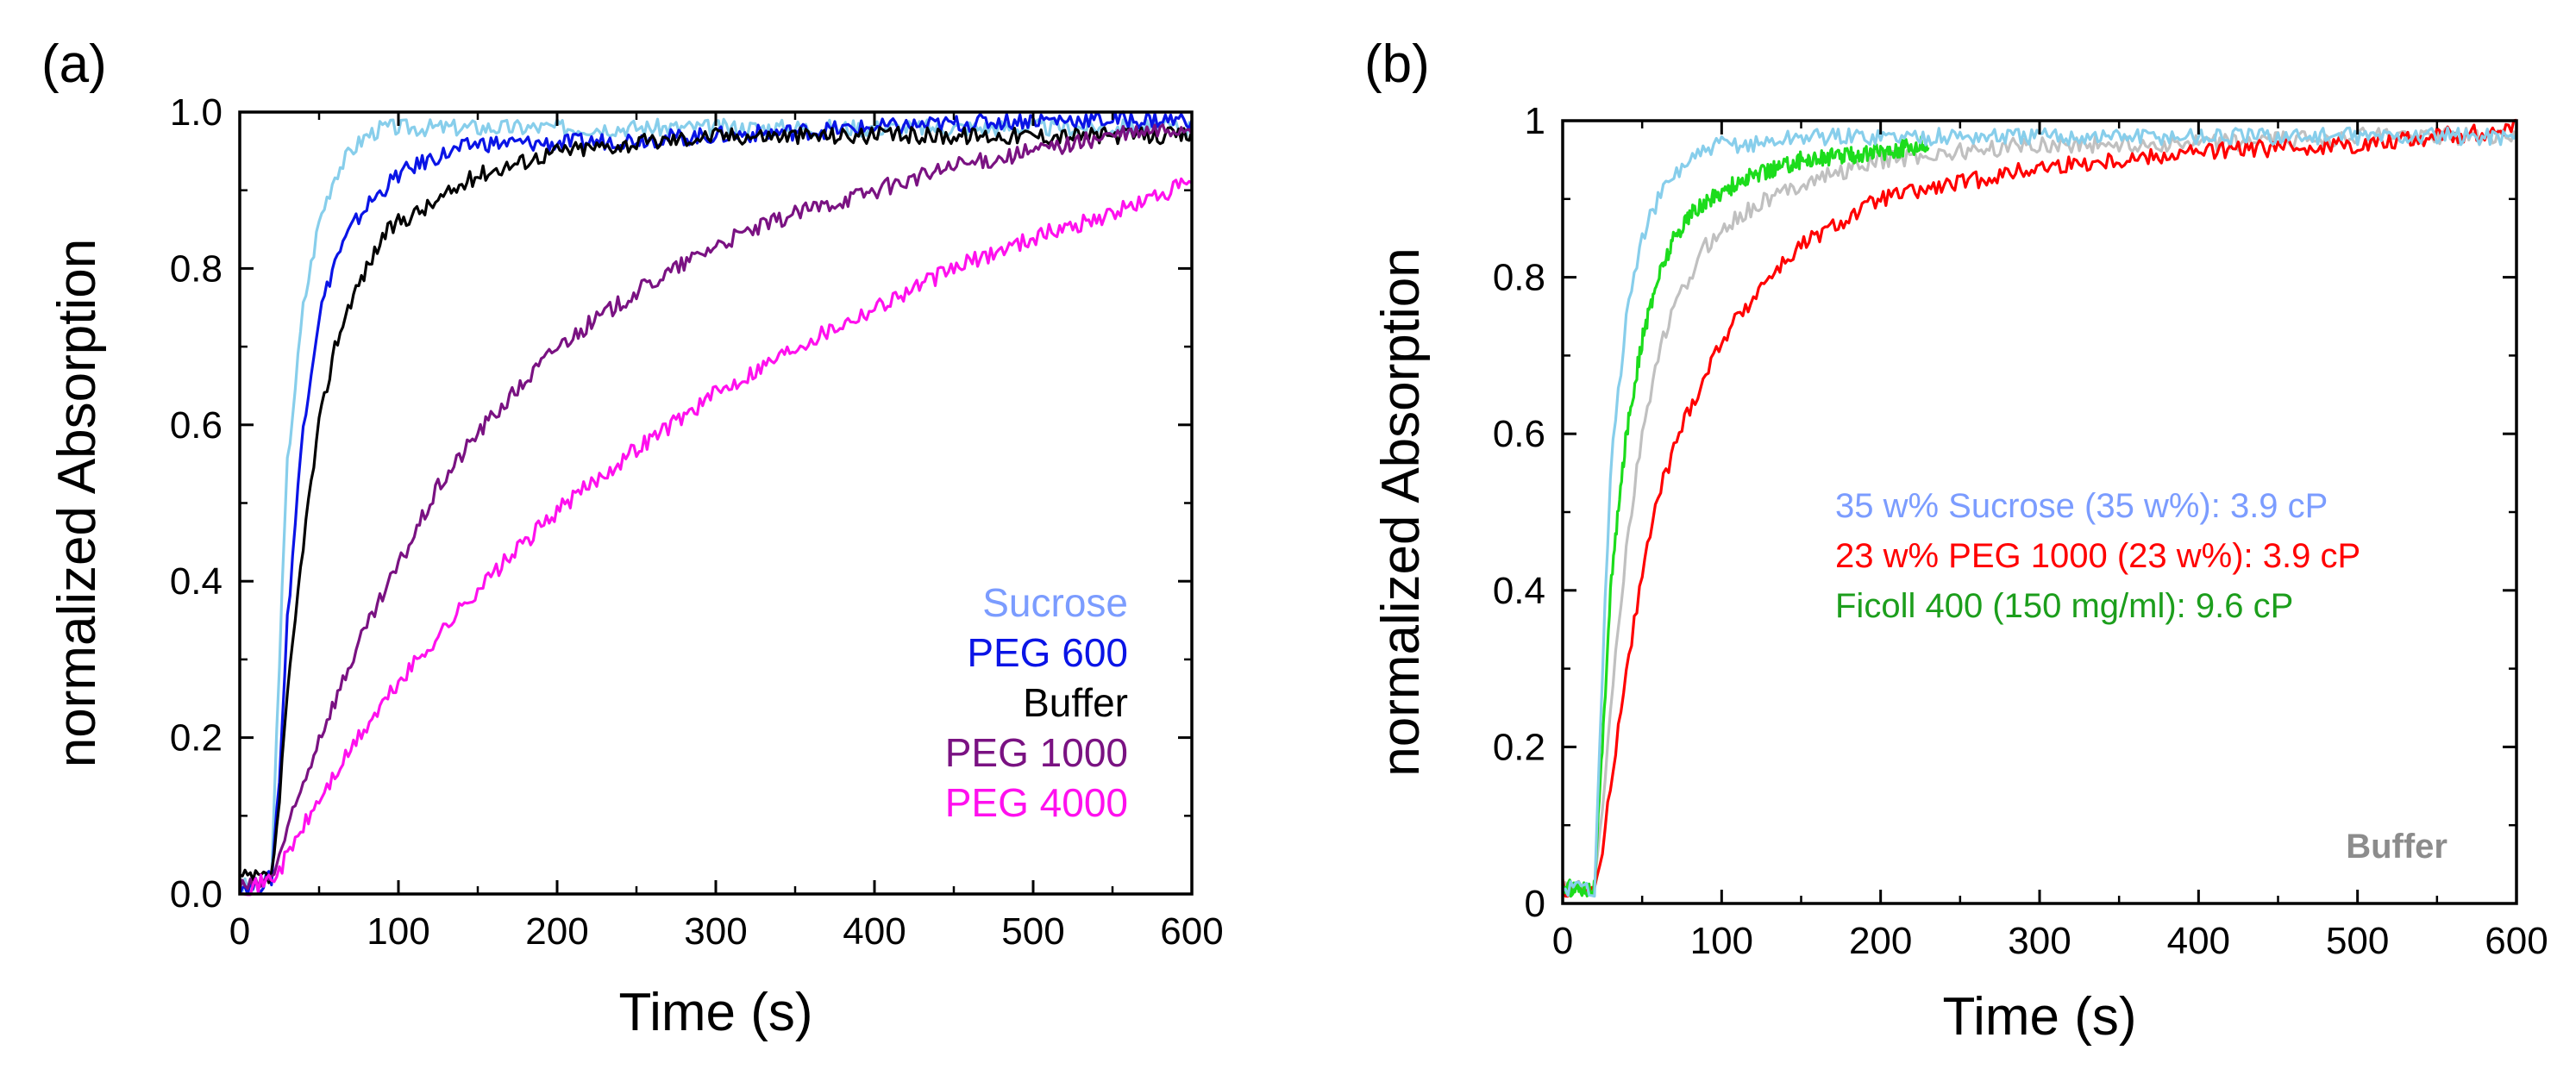  I want to click on y-tick-label: 1.0, so click(196, 112).